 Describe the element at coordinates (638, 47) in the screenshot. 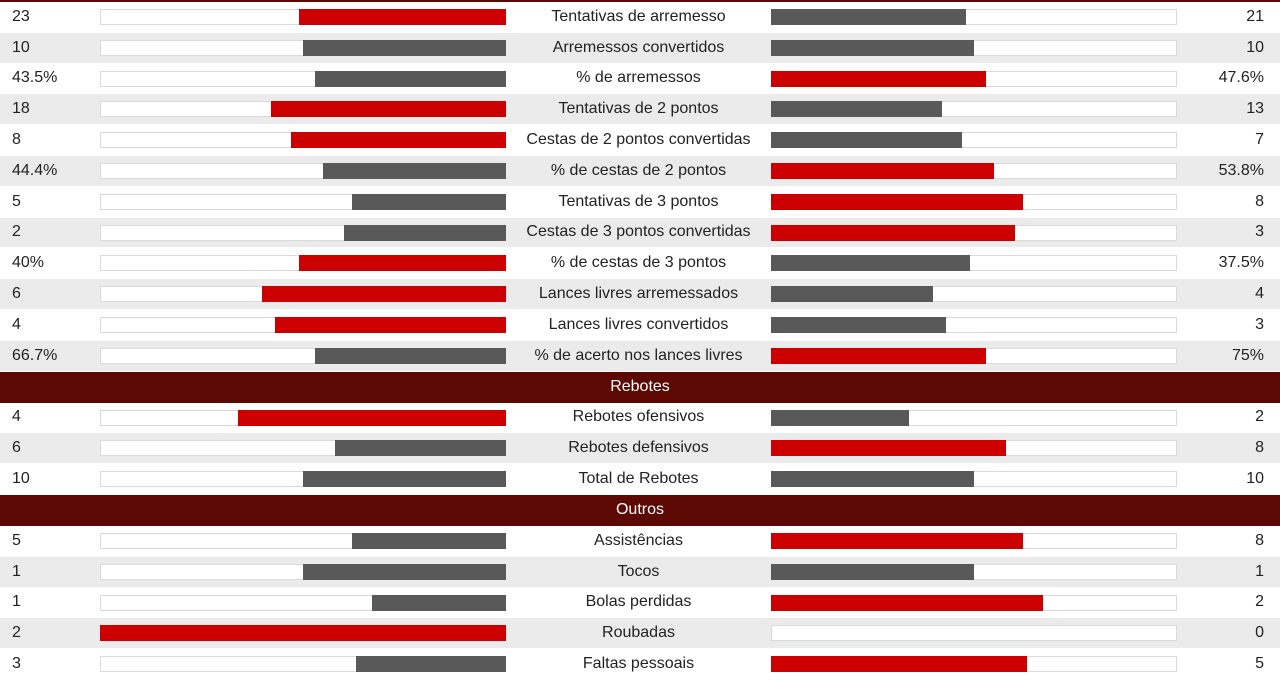

I see `stat-label: Arremessos convertidos` at that location.